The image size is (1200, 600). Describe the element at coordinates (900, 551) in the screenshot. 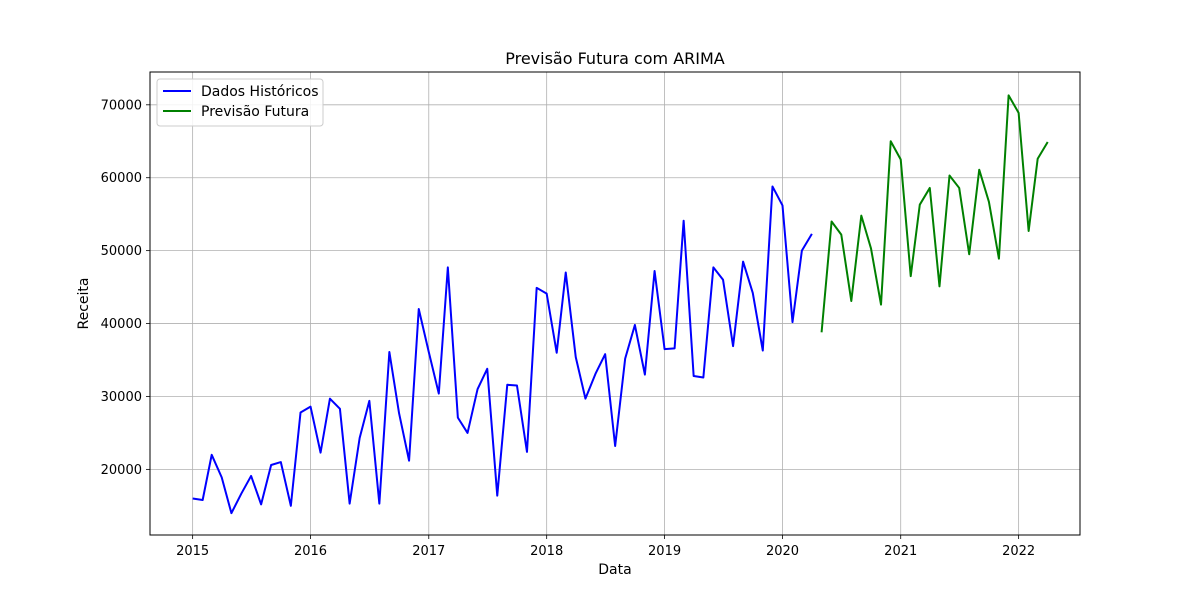

I see `x-tick-label: 2021` at that location.